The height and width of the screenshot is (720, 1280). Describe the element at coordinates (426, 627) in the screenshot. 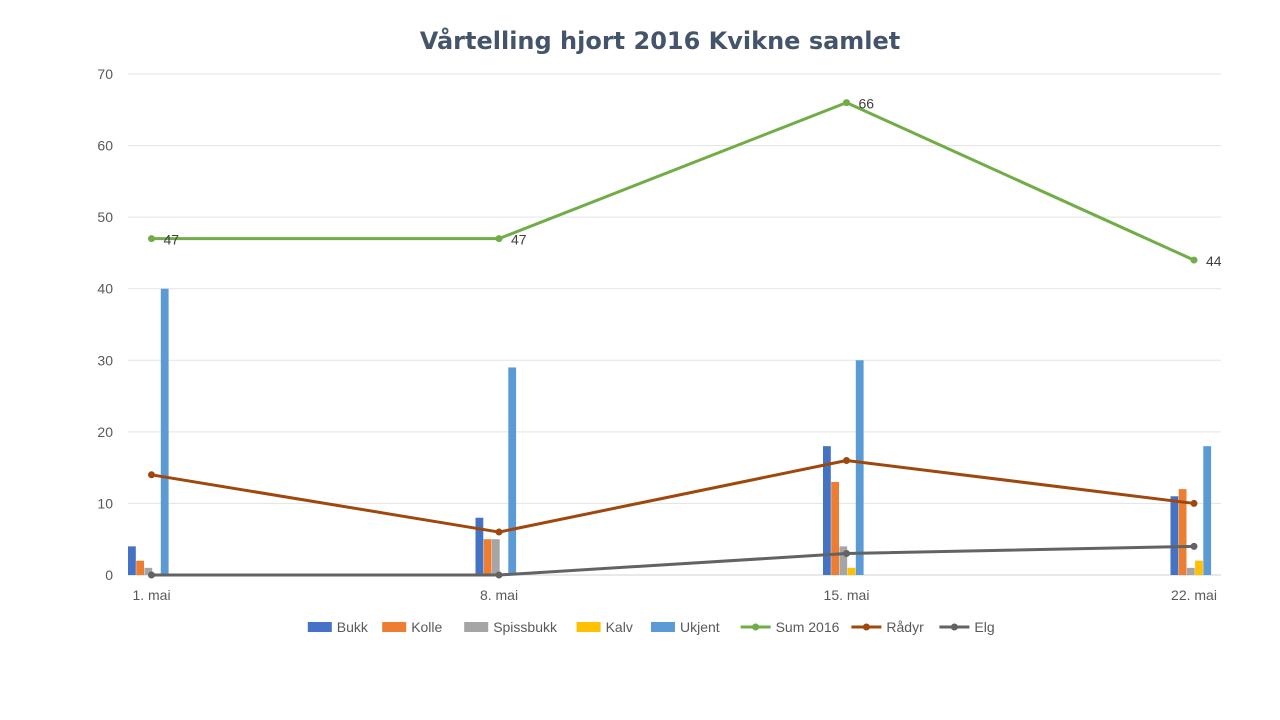

I see `legend-label: Kolle` at that location.